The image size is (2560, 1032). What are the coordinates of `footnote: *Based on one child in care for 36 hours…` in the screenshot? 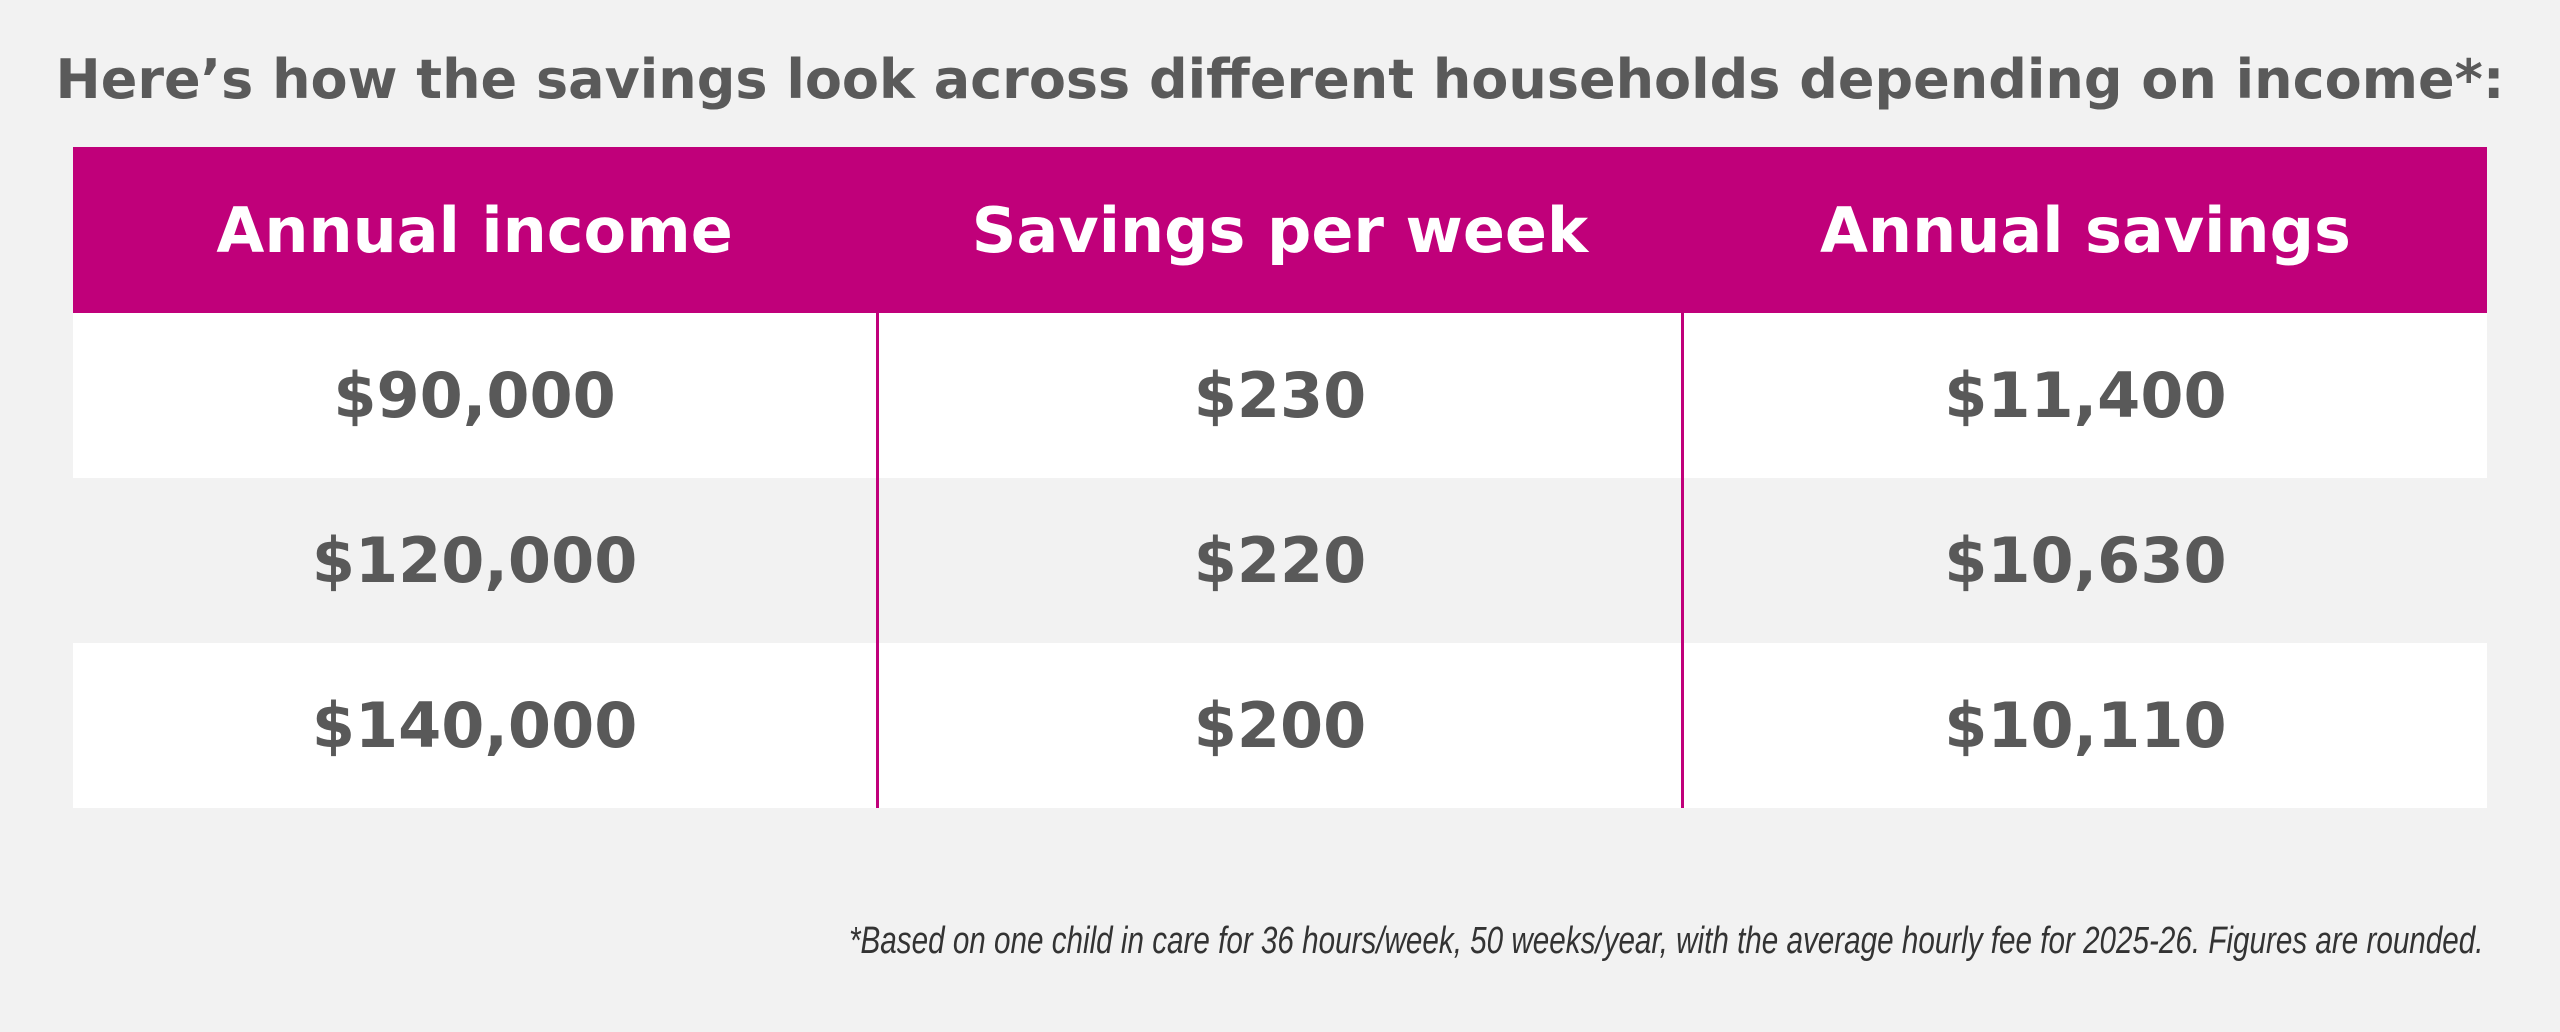 It's located at (1665, 941).